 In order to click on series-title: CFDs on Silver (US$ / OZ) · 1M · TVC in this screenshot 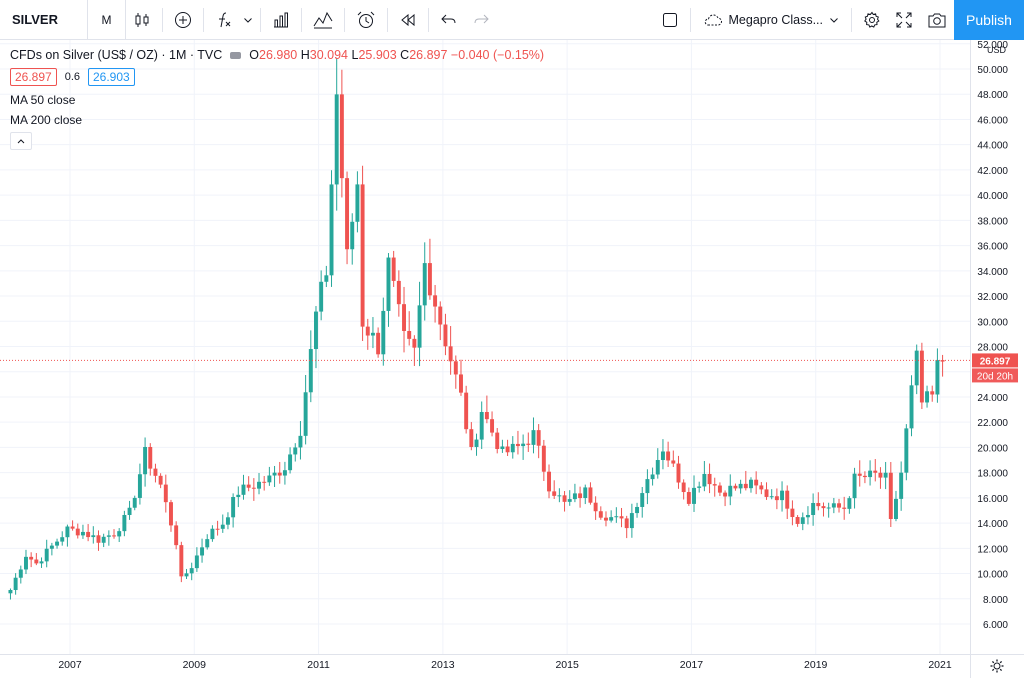, I will do `click(116, 55)`.